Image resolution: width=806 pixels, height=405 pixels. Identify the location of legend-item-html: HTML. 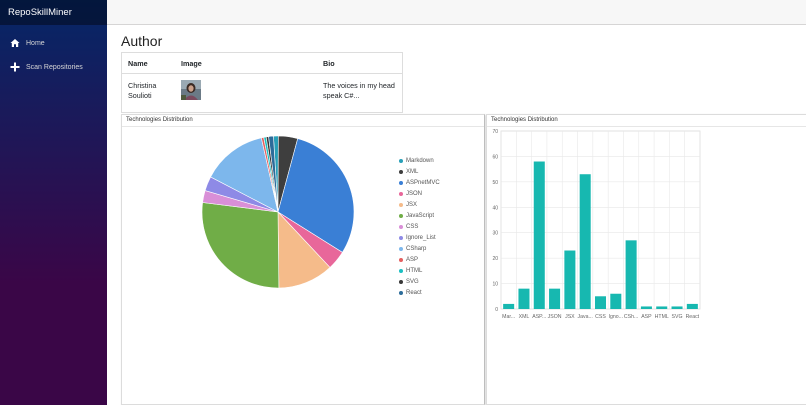
(419, 270).